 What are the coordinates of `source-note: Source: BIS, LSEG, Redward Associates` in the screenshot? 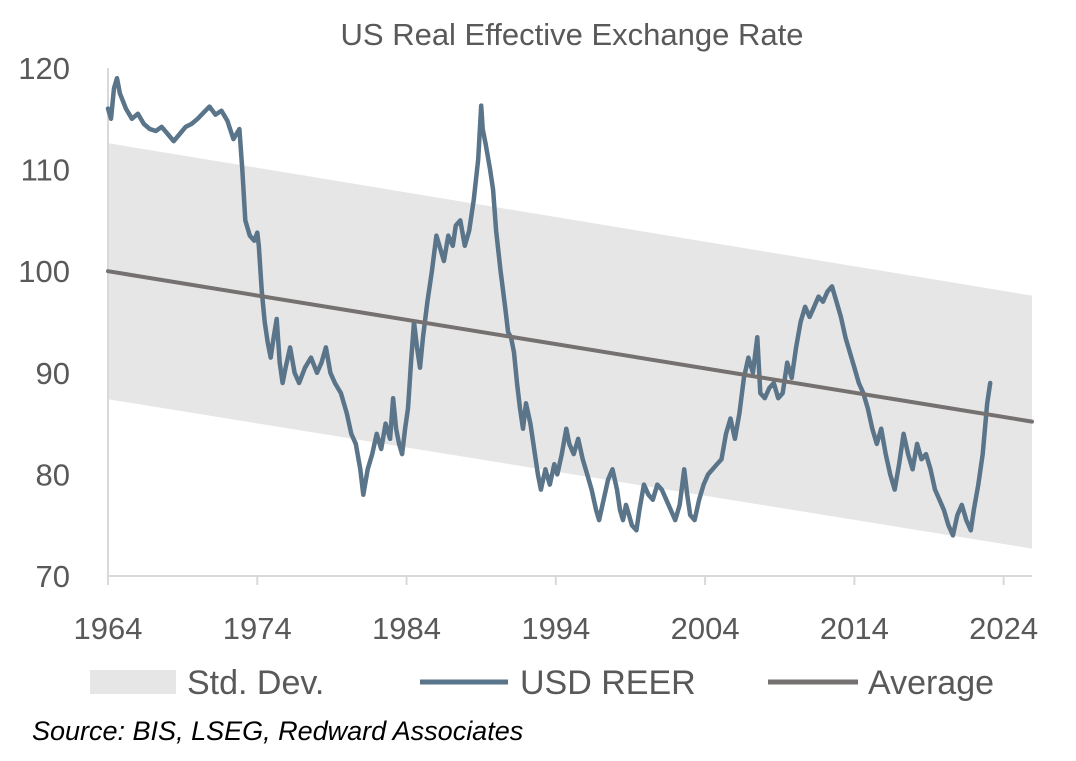 It's located at (278, 731).